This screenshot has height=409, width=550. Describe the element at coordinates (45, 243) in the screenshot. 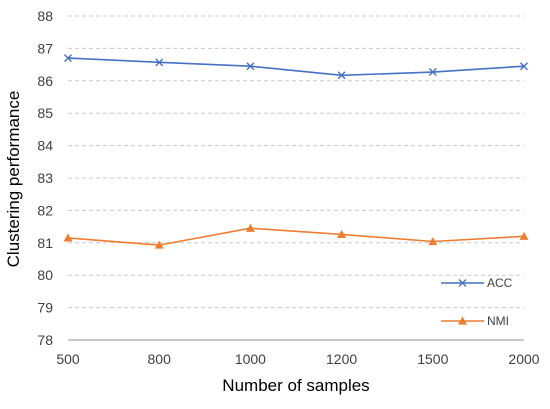

I see `y-tick-label: 81` at that location.